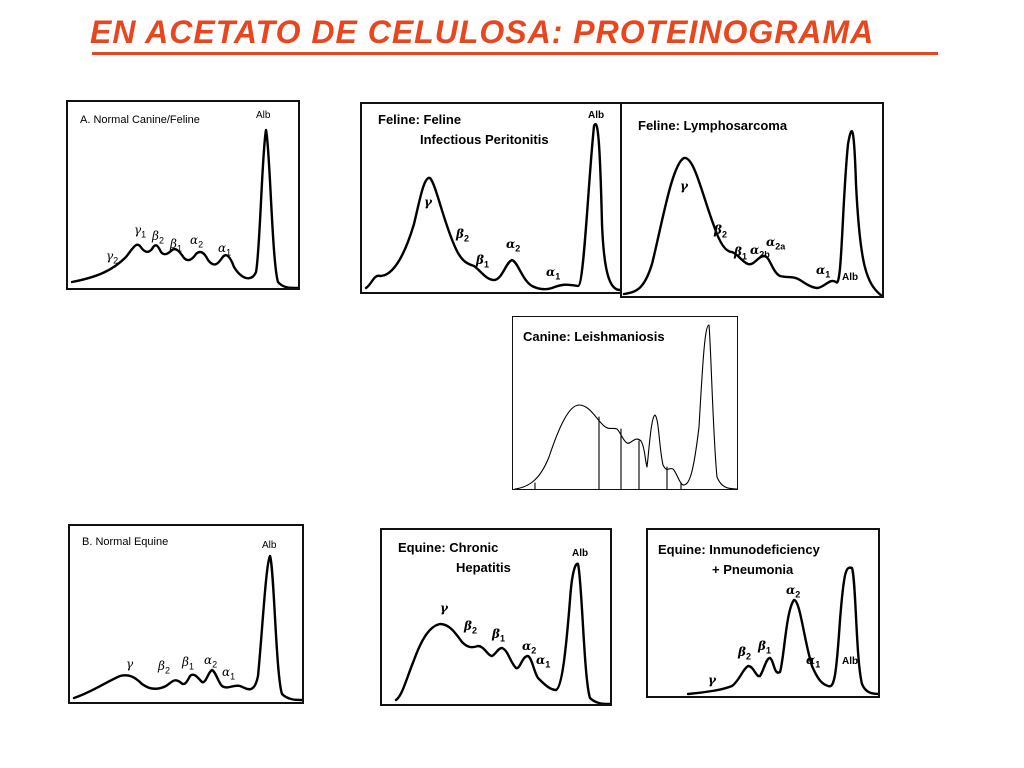 Image resolution: width=1024 pixels, height=768 pixels. Describe the element at coordinates (484, 139) in the screenshot. I see `panel-label-line2: Infectious Peritonitis` at that location.